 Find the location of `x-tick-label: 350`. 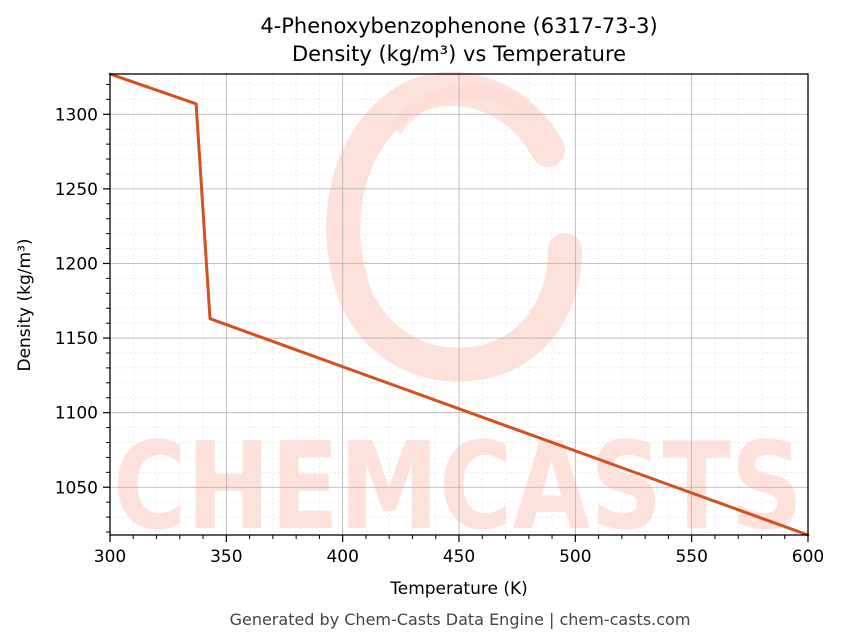

x-tick-label: 350 is located at coordinates (226, 557).